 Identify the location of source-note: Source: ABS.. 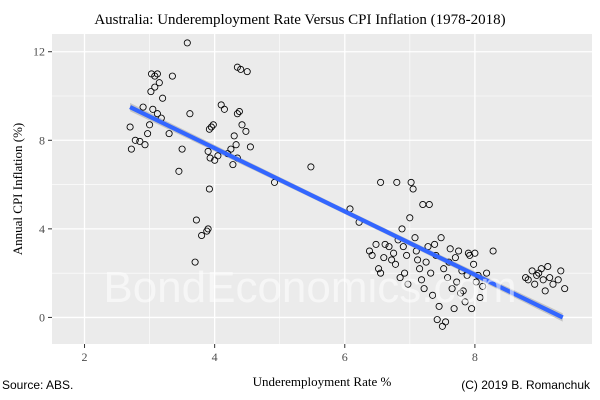
(37, 385).